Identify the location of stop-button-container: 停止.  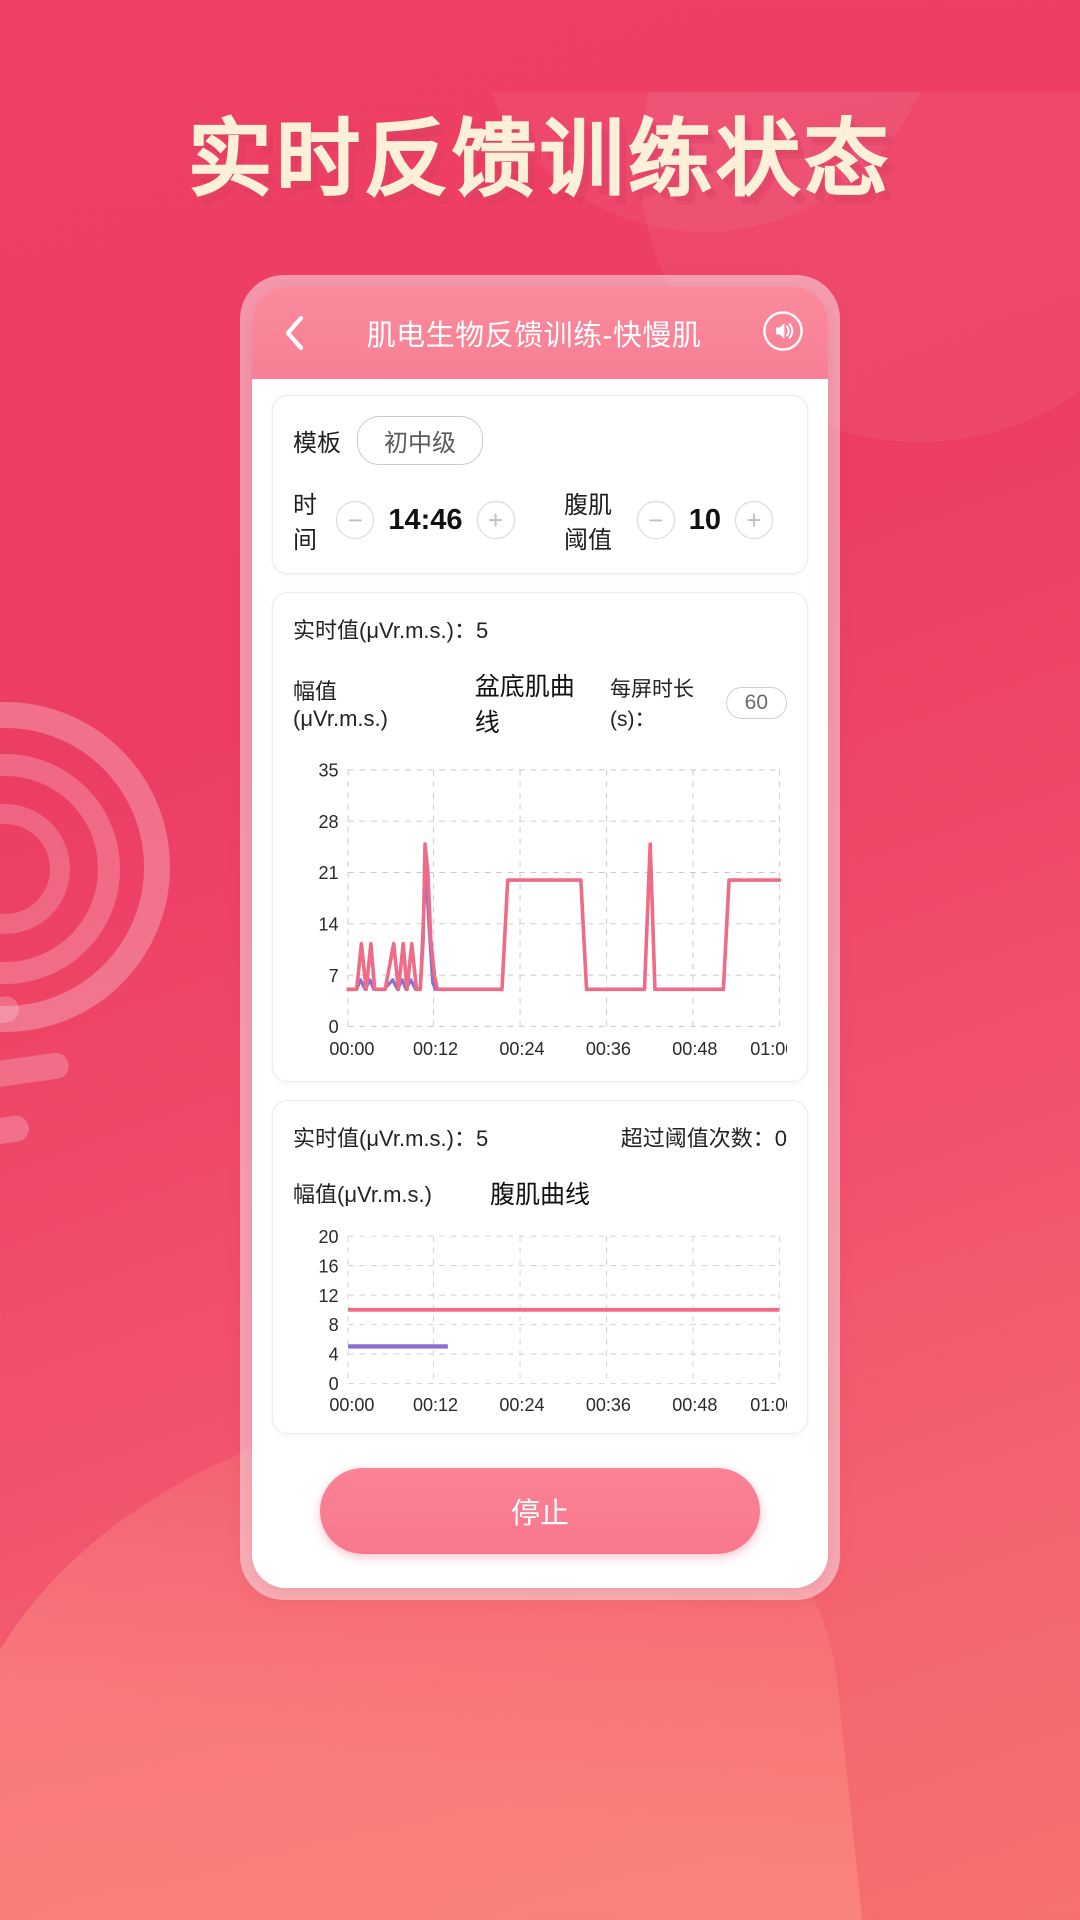
(540, 1520).